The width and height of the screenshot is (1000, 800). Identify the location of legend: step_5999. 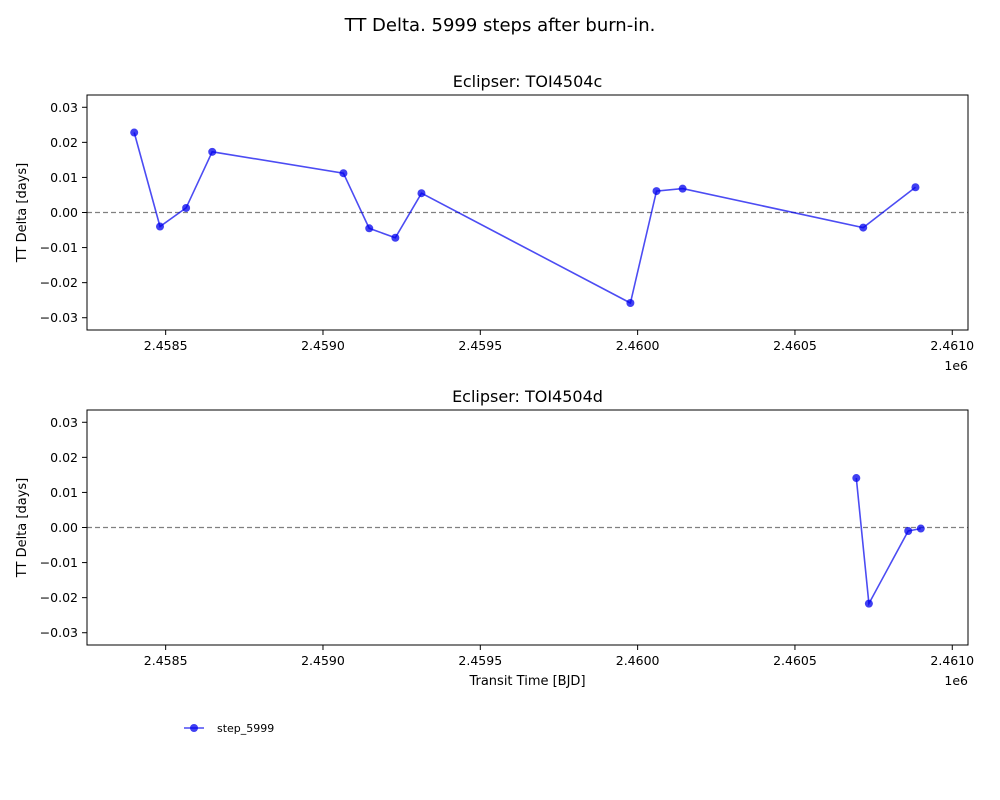
(229, 728).